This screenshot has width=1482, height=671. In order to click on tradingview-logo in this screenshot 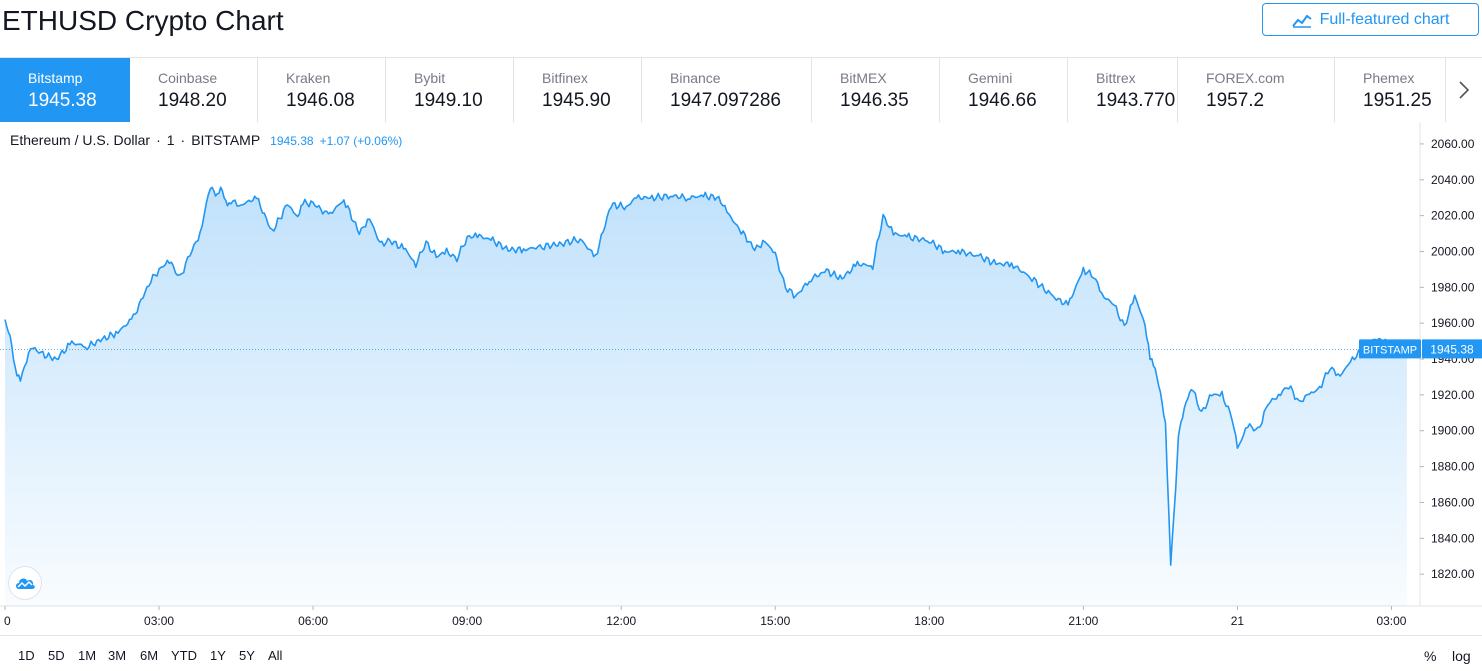, I will do `click(25, 583)`.